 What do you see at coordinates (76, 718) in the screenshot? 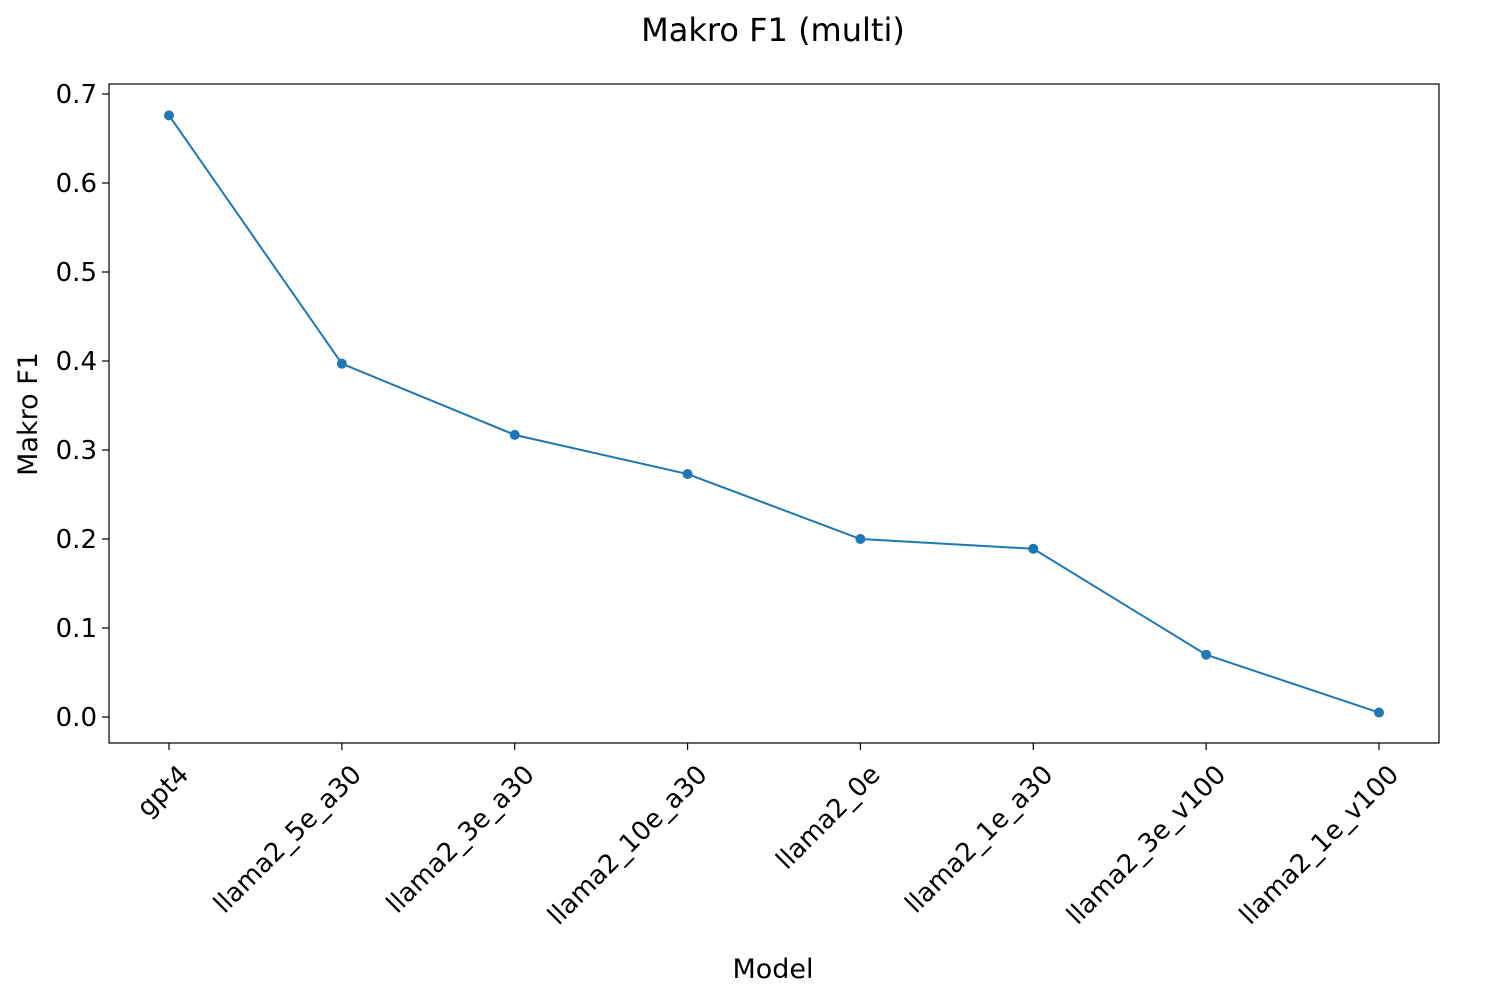
I see `y-tick-label: 0.0` at bounding box center [76, 718].